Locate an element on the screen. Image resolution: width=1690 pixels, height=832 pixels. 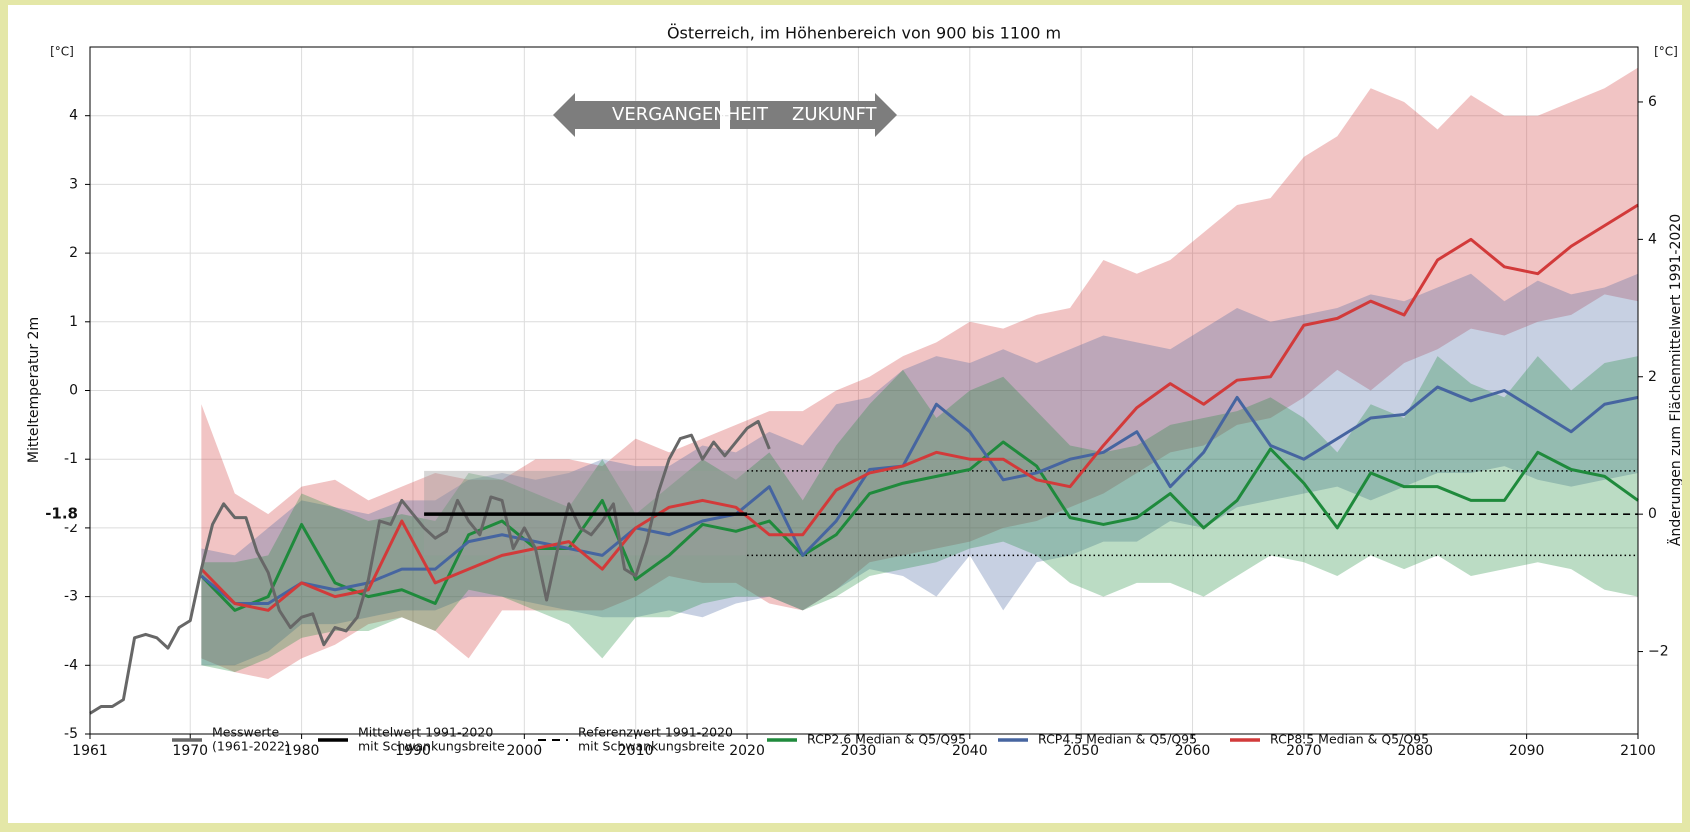
x-tick-label: 2020 is located at coordinates (747, 751).